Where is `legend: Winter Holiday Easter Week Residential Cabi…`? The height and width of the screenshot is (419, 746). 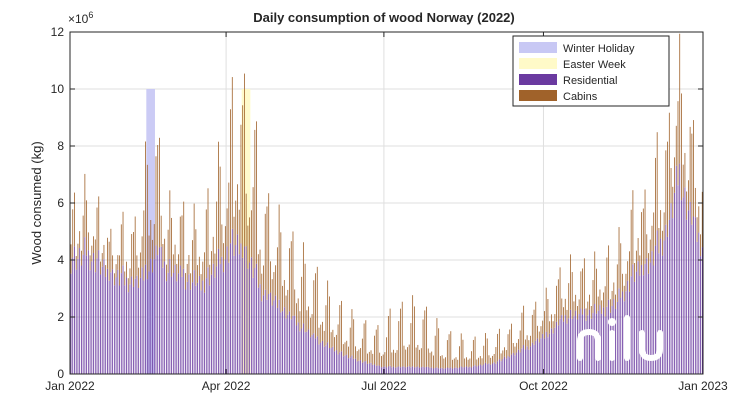
legend: Winter Holiday Easter Week Residential Cabi… is located at coordinates (591, 71).